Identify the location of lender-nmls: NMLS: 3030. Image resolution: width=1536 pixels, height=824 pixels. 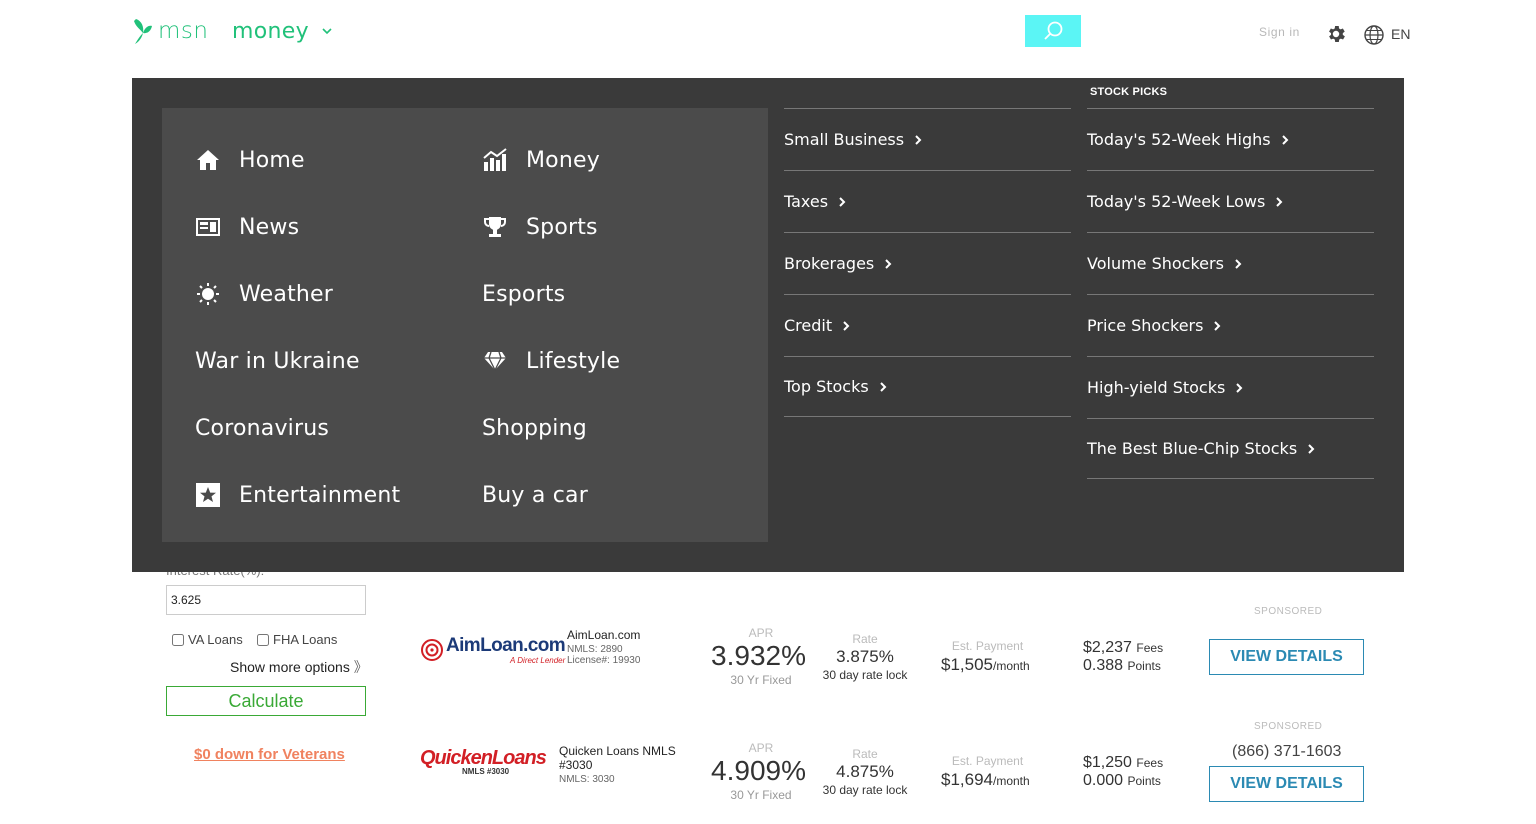
(587, 779).